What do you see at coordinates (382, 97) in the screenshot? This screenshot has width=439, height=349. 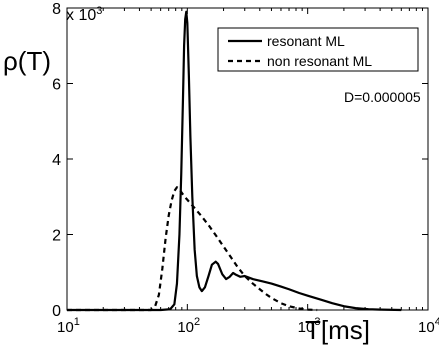 I see `annotation-d-value: D=0.000005` at bounding box center [382, 97].